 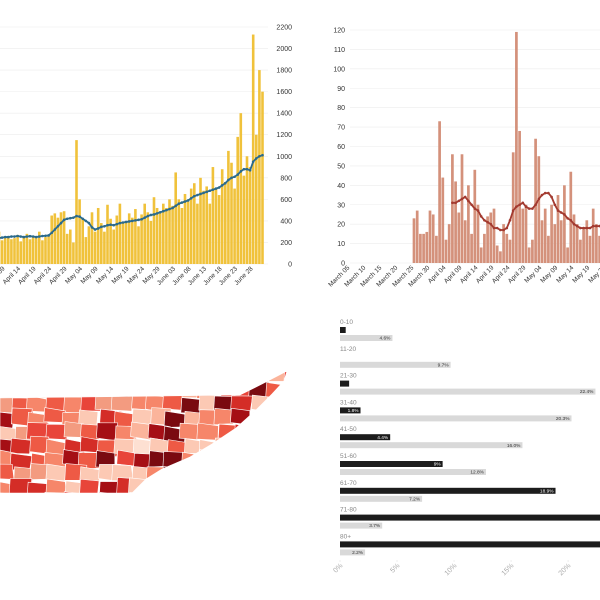 I want to click on value-label: 1.8%, so click(x=354, y=411).